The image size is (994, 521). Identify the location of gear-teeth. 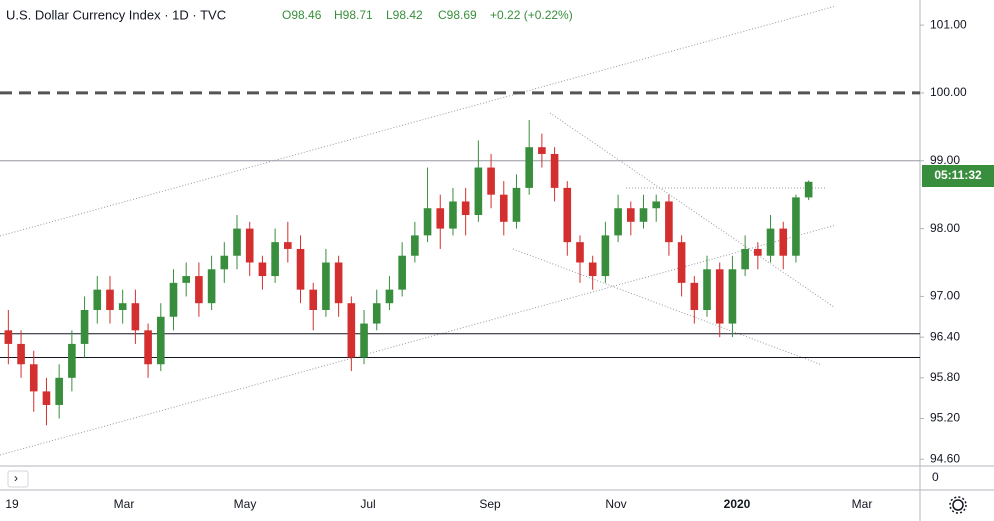
(958, 505).